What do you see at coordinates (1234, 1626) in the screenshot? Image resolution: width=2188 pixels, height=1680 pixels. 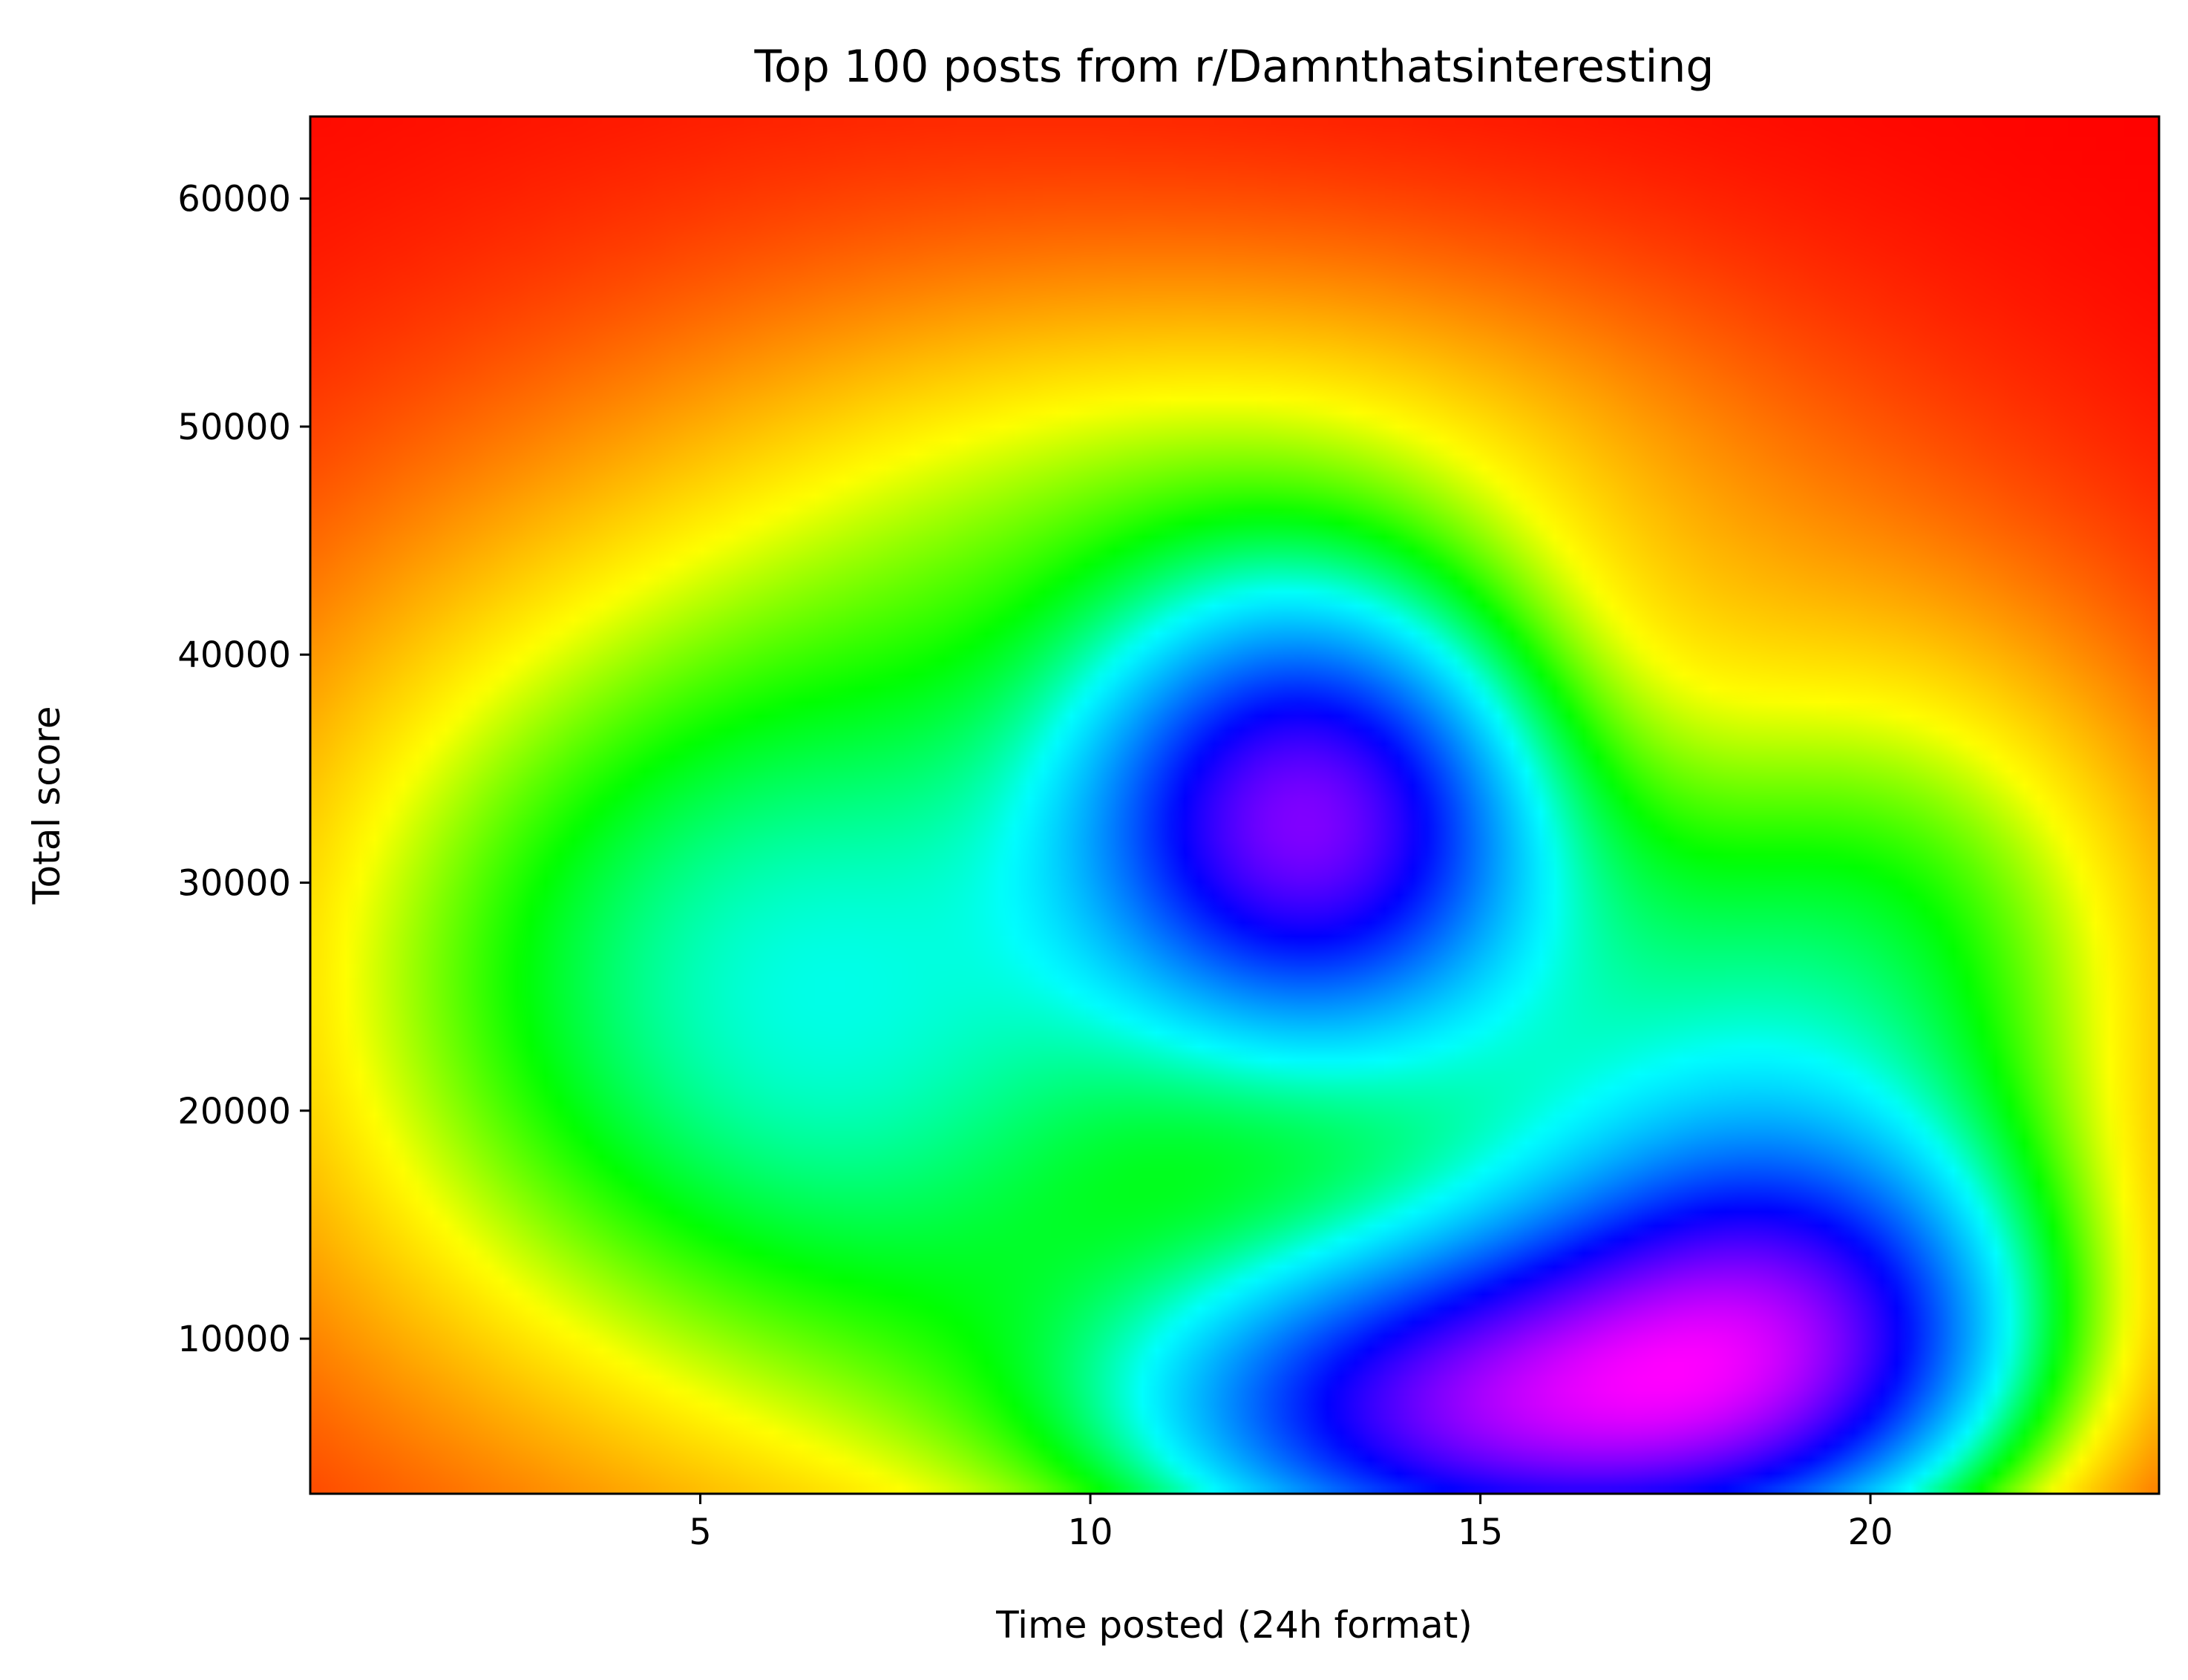 I see `x-axis-label: Time posted (24h format)` at bounding box center [1234, 1626].